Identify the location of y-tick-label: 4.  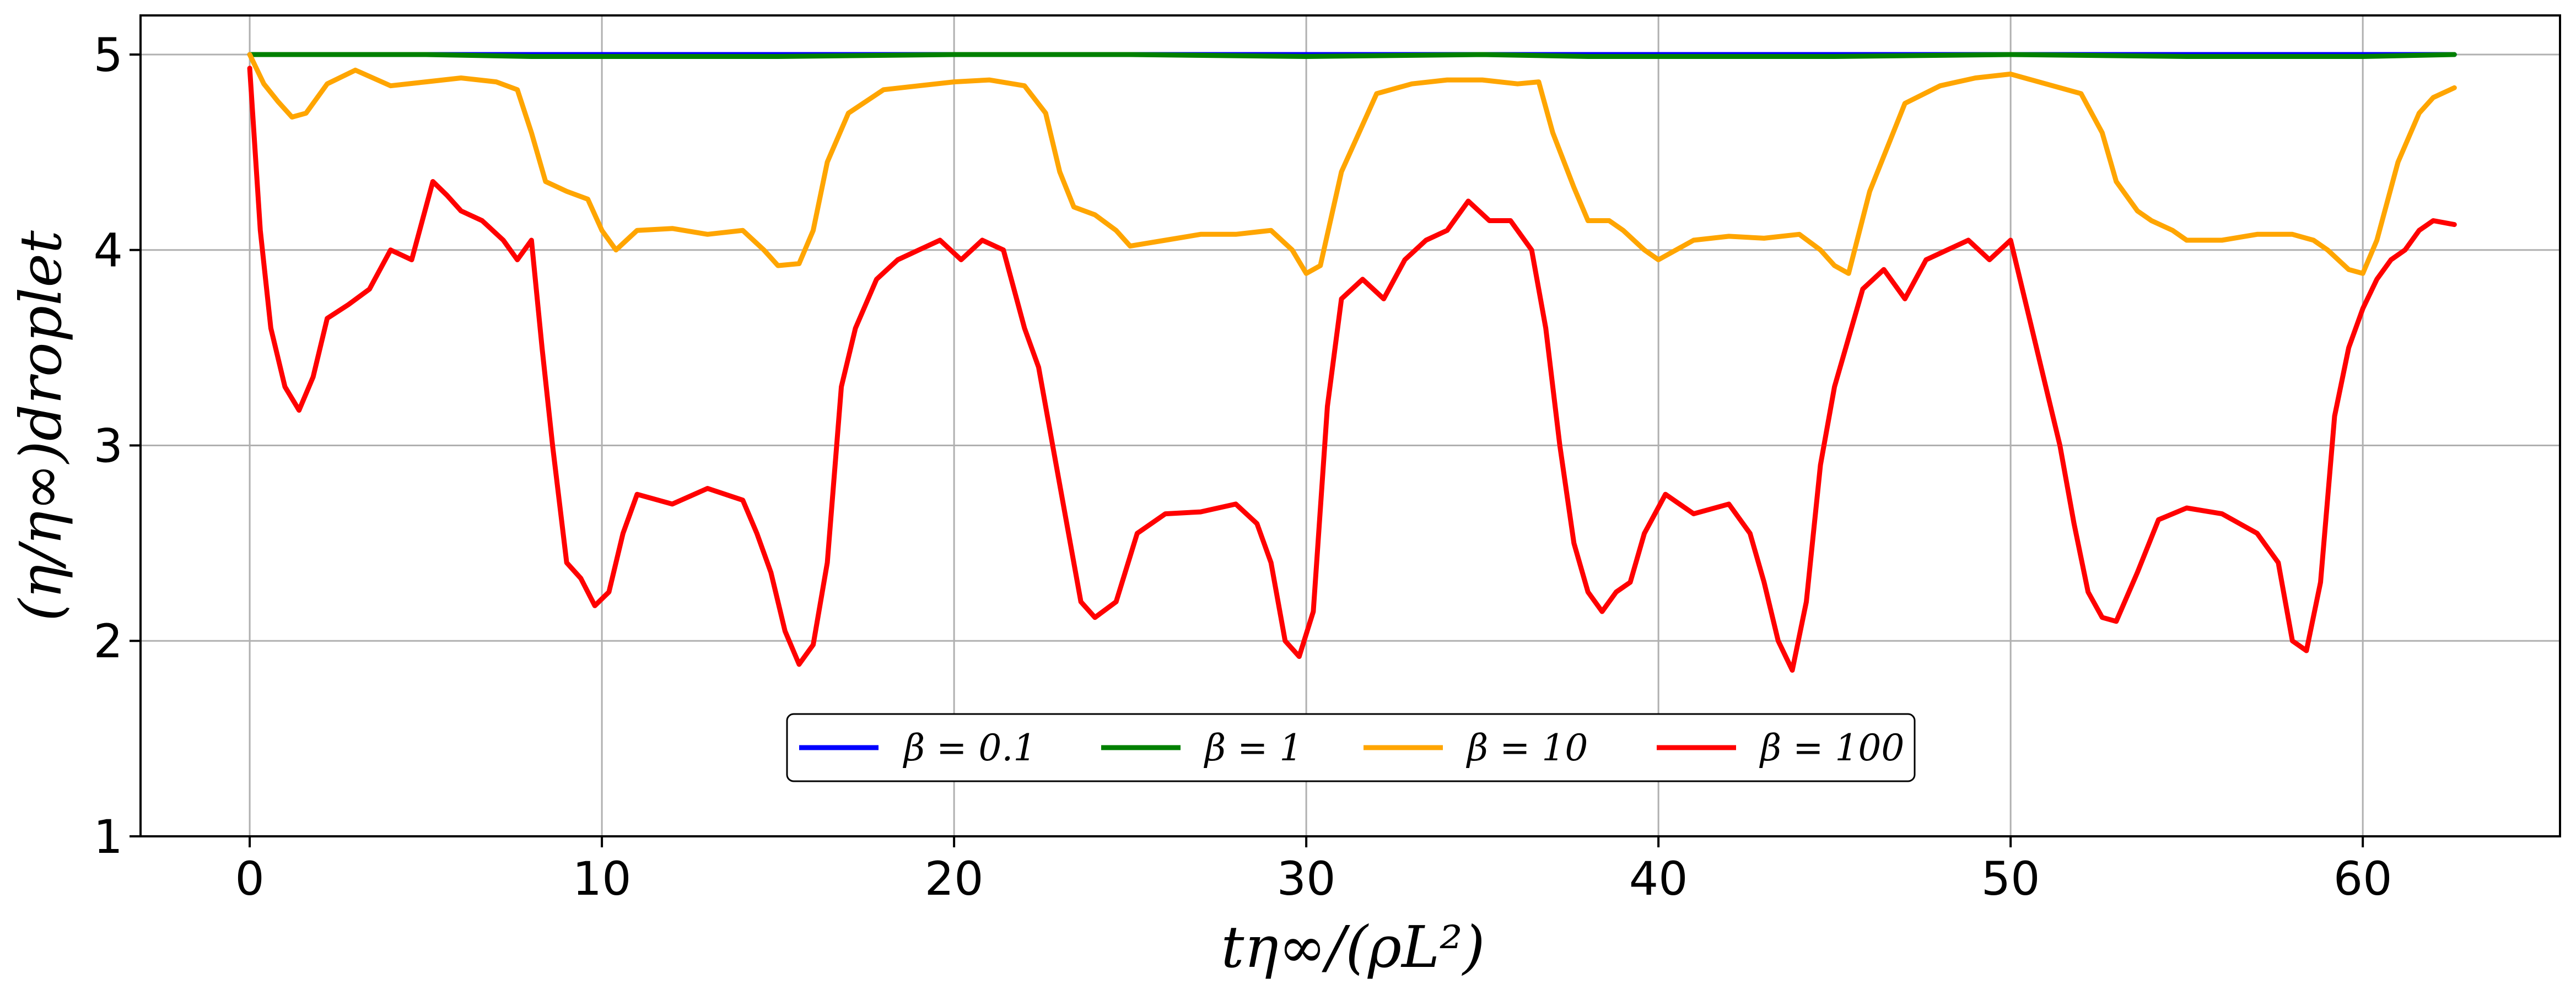
(109, 251).